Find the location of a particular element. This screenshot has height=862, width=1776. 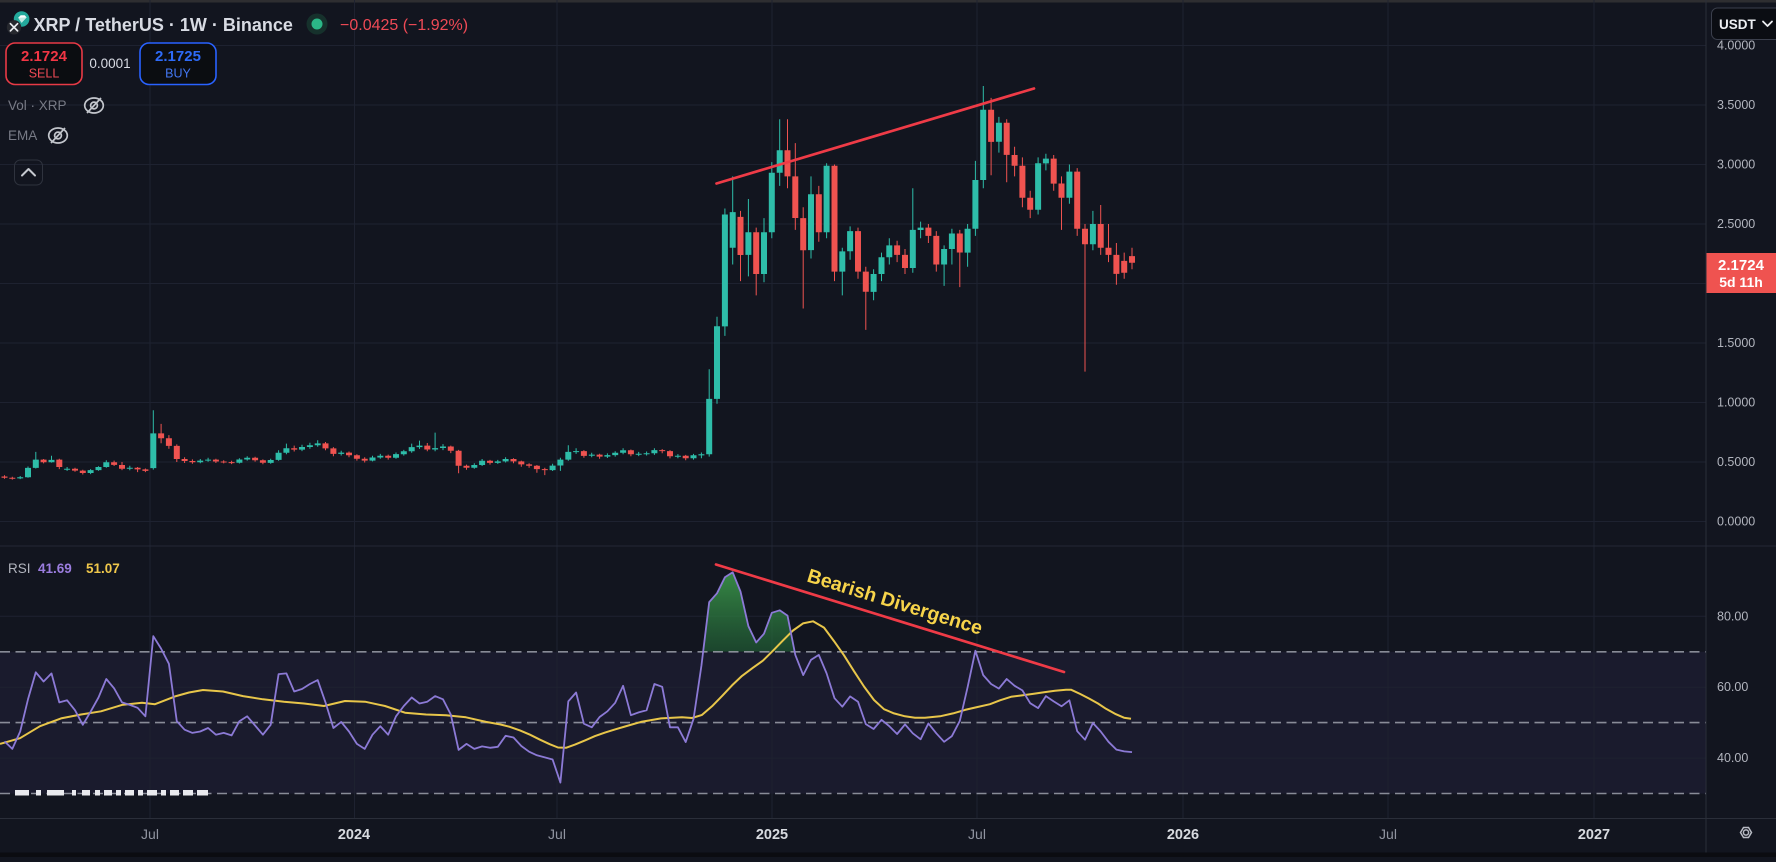

svg-text: 2027 is located at coordinates (1594, 835).